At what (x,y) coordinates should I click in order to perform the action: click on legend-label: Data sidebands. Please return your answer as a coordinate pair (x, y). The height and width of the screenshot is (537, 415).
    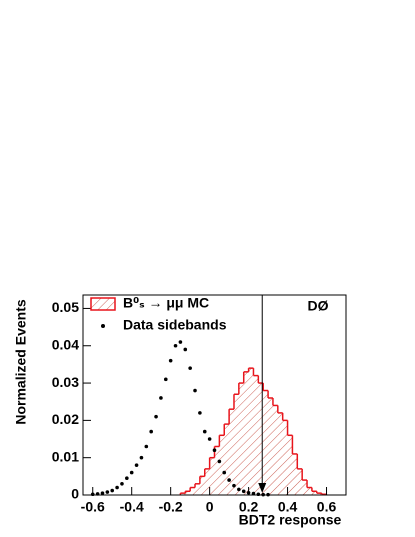
    Looking at the image, I should click on (175, 325).